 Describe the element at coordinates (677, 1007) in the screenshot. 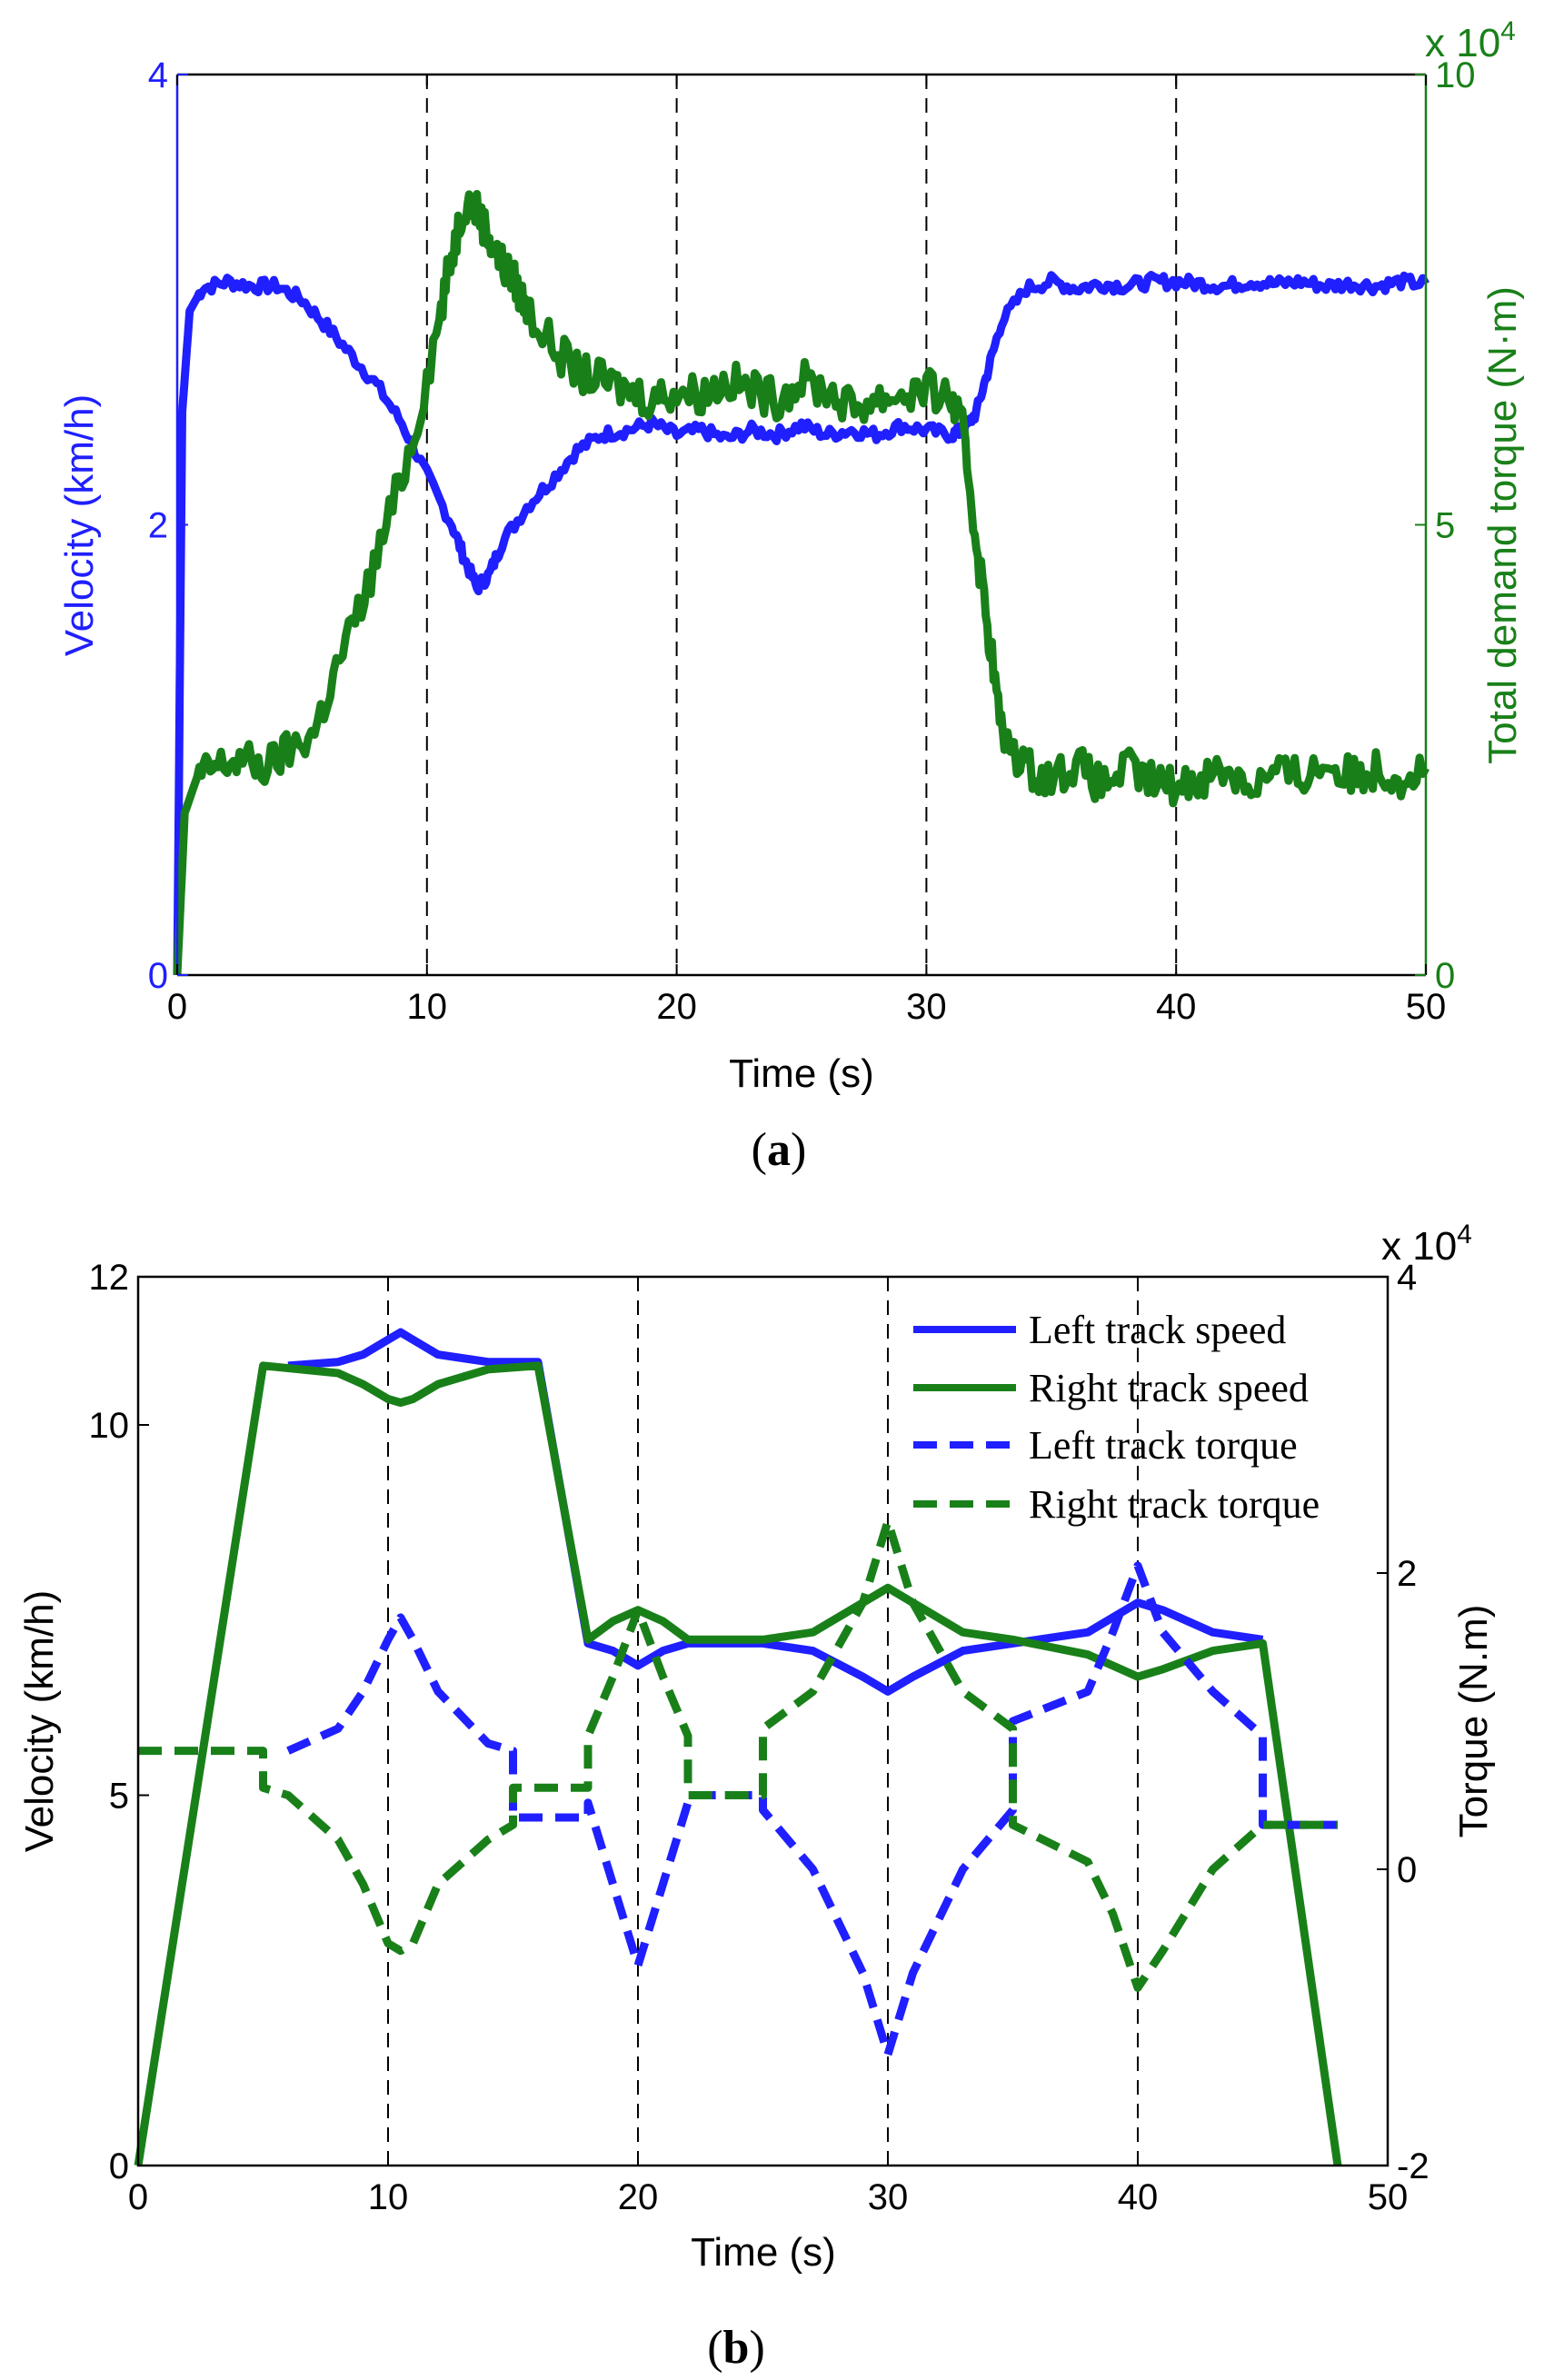

I see `panel-a-x-tick-label: 20` at that location.